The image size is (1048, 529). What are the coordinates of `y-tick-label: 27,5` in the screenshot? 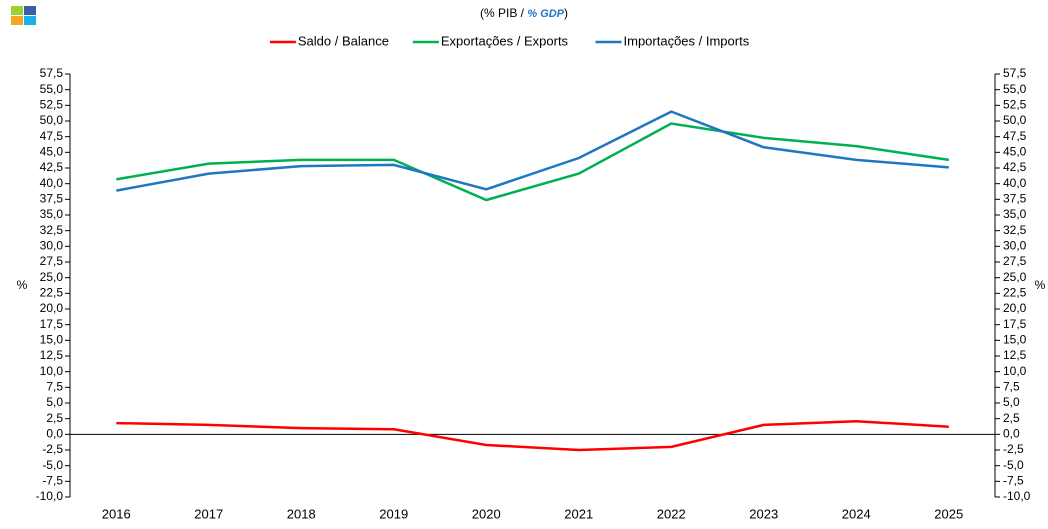 It's located at (52, 261).